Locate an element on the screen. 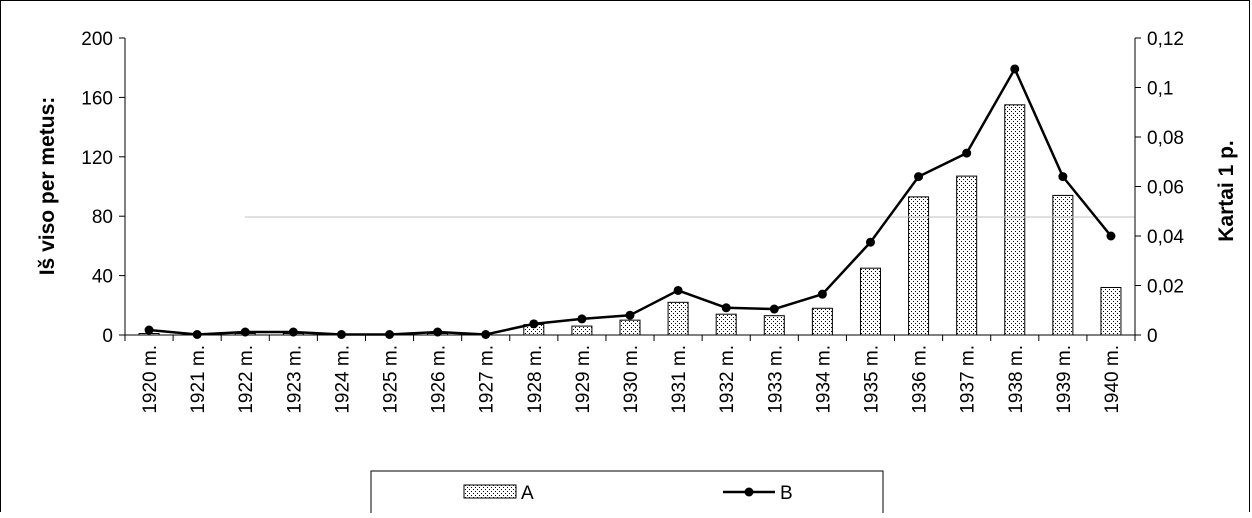 The width and height of the screenshot is (1252, 518). point-b-1937 is located at coordinates (967, 153).